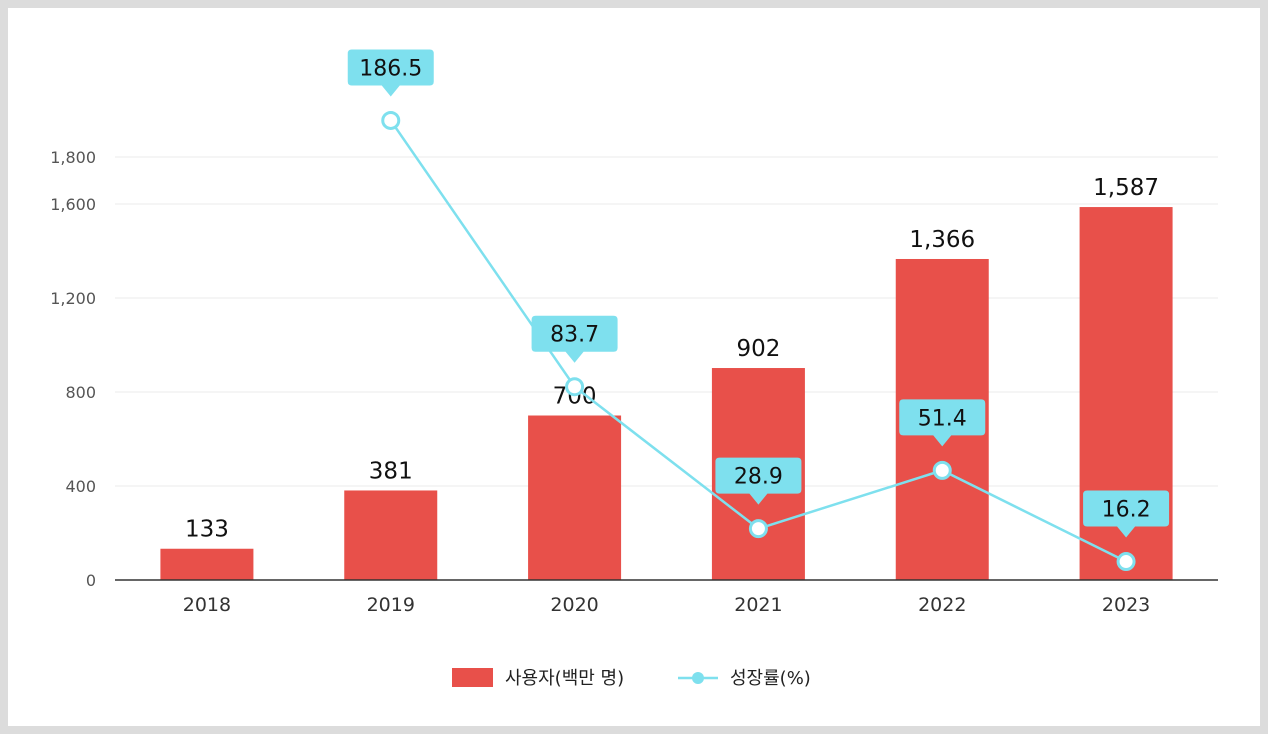  What do you see at coordinates (73, 157) in the screenshot?
I see `y-tick-label: 1,800` at bounding box center [73, 157].